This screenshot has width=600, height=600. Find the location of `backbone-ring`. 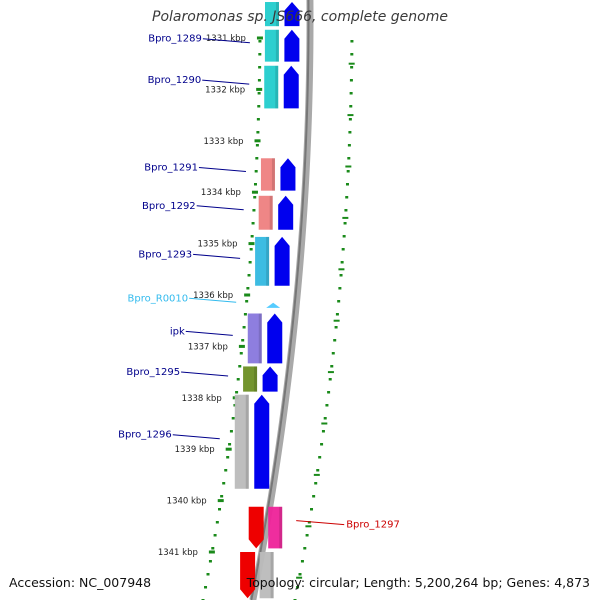

backbone-ring is located at coordinates (281, 300).